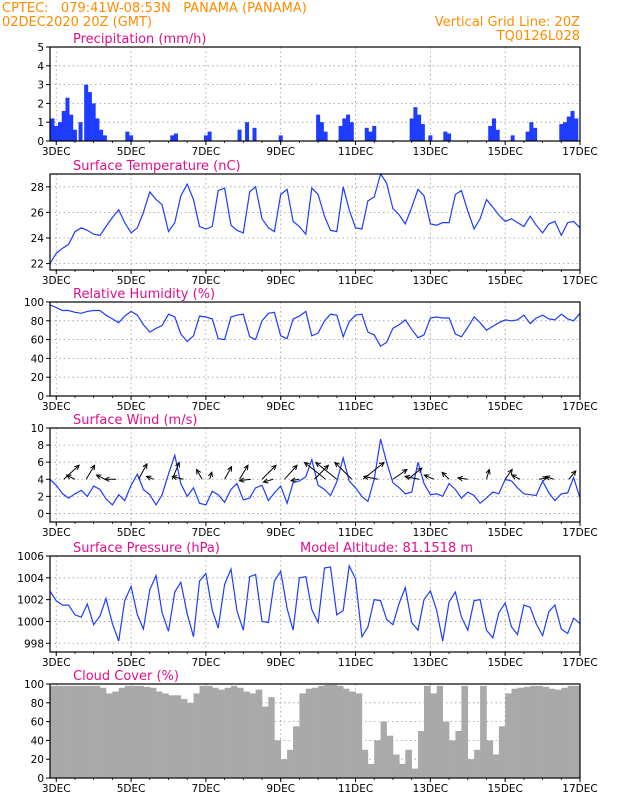 The width and height of the screenshot is (618, 800). I want to click on xtick-label-temp: 15DEC, so click(504, 281).